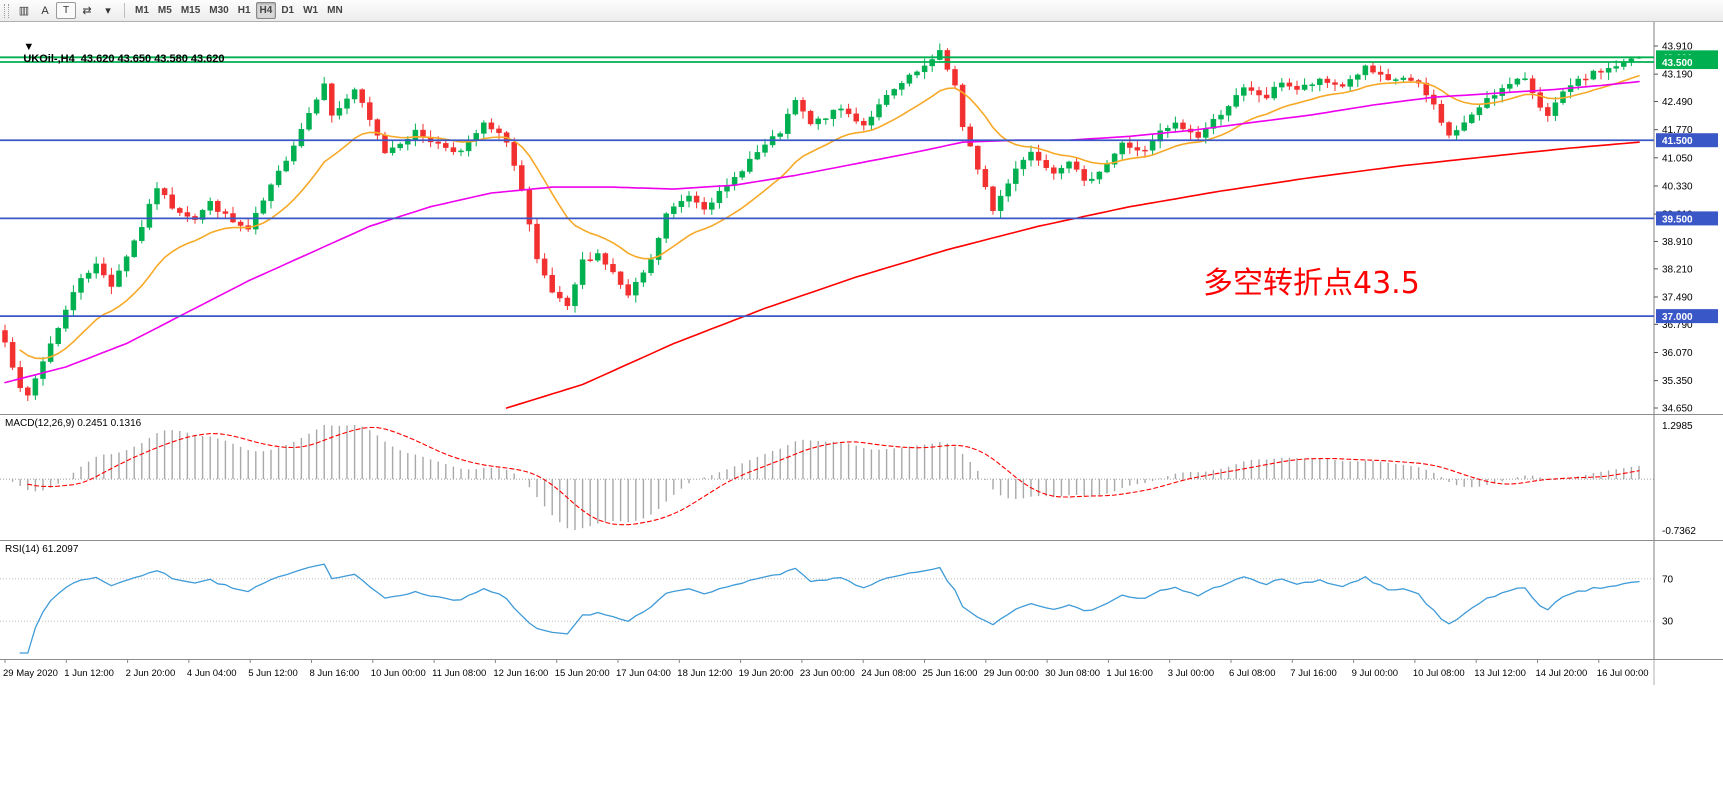  Describe the element at coordinates (1677, 325) in the screenshot. I see `price-axis-label: 36.790` at that location.